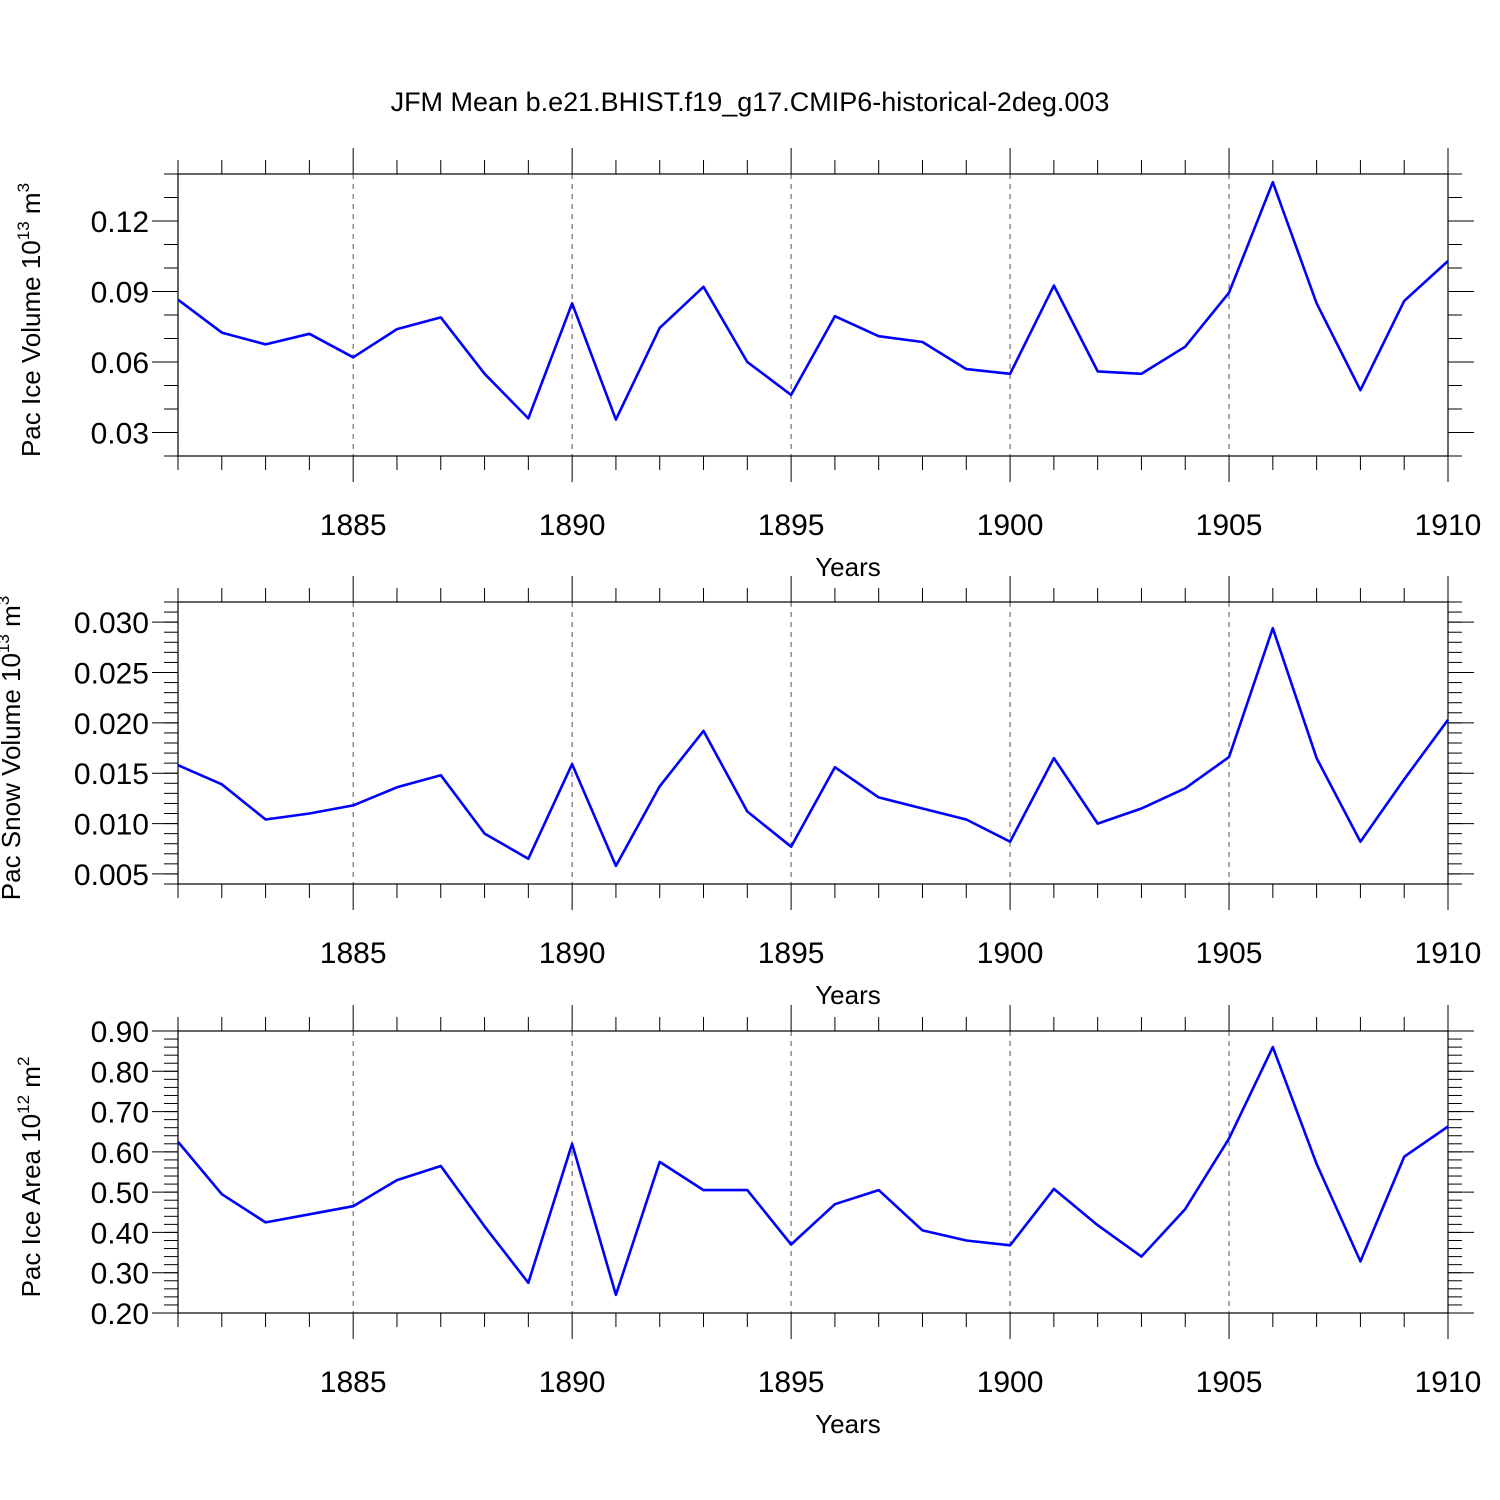  What do you see at coordinates (111, 875) in the screenshot?
I see `y-tick-label: 0.005` at bounding box center [111, 875].